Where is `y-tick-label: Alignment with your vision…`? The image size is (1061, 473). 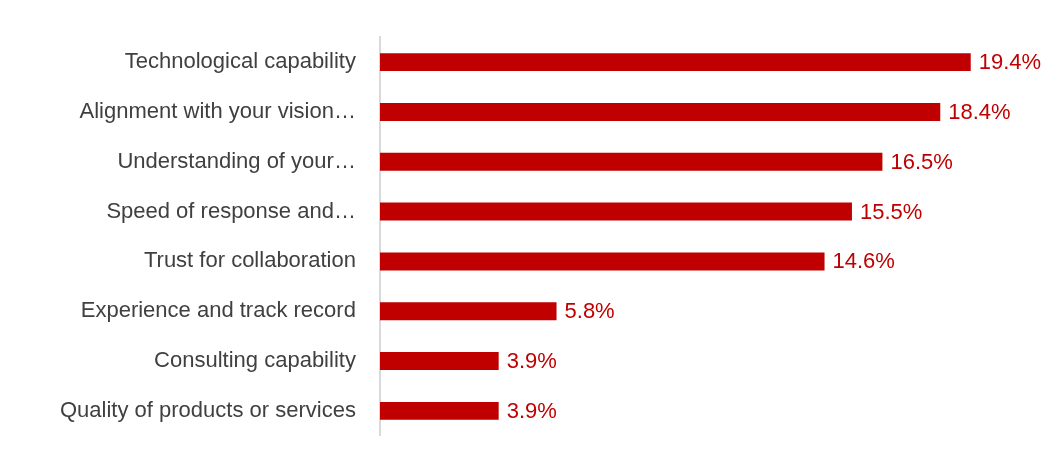 y-tick-label: Alignment with your vision… is located at coordinates (217, 110).